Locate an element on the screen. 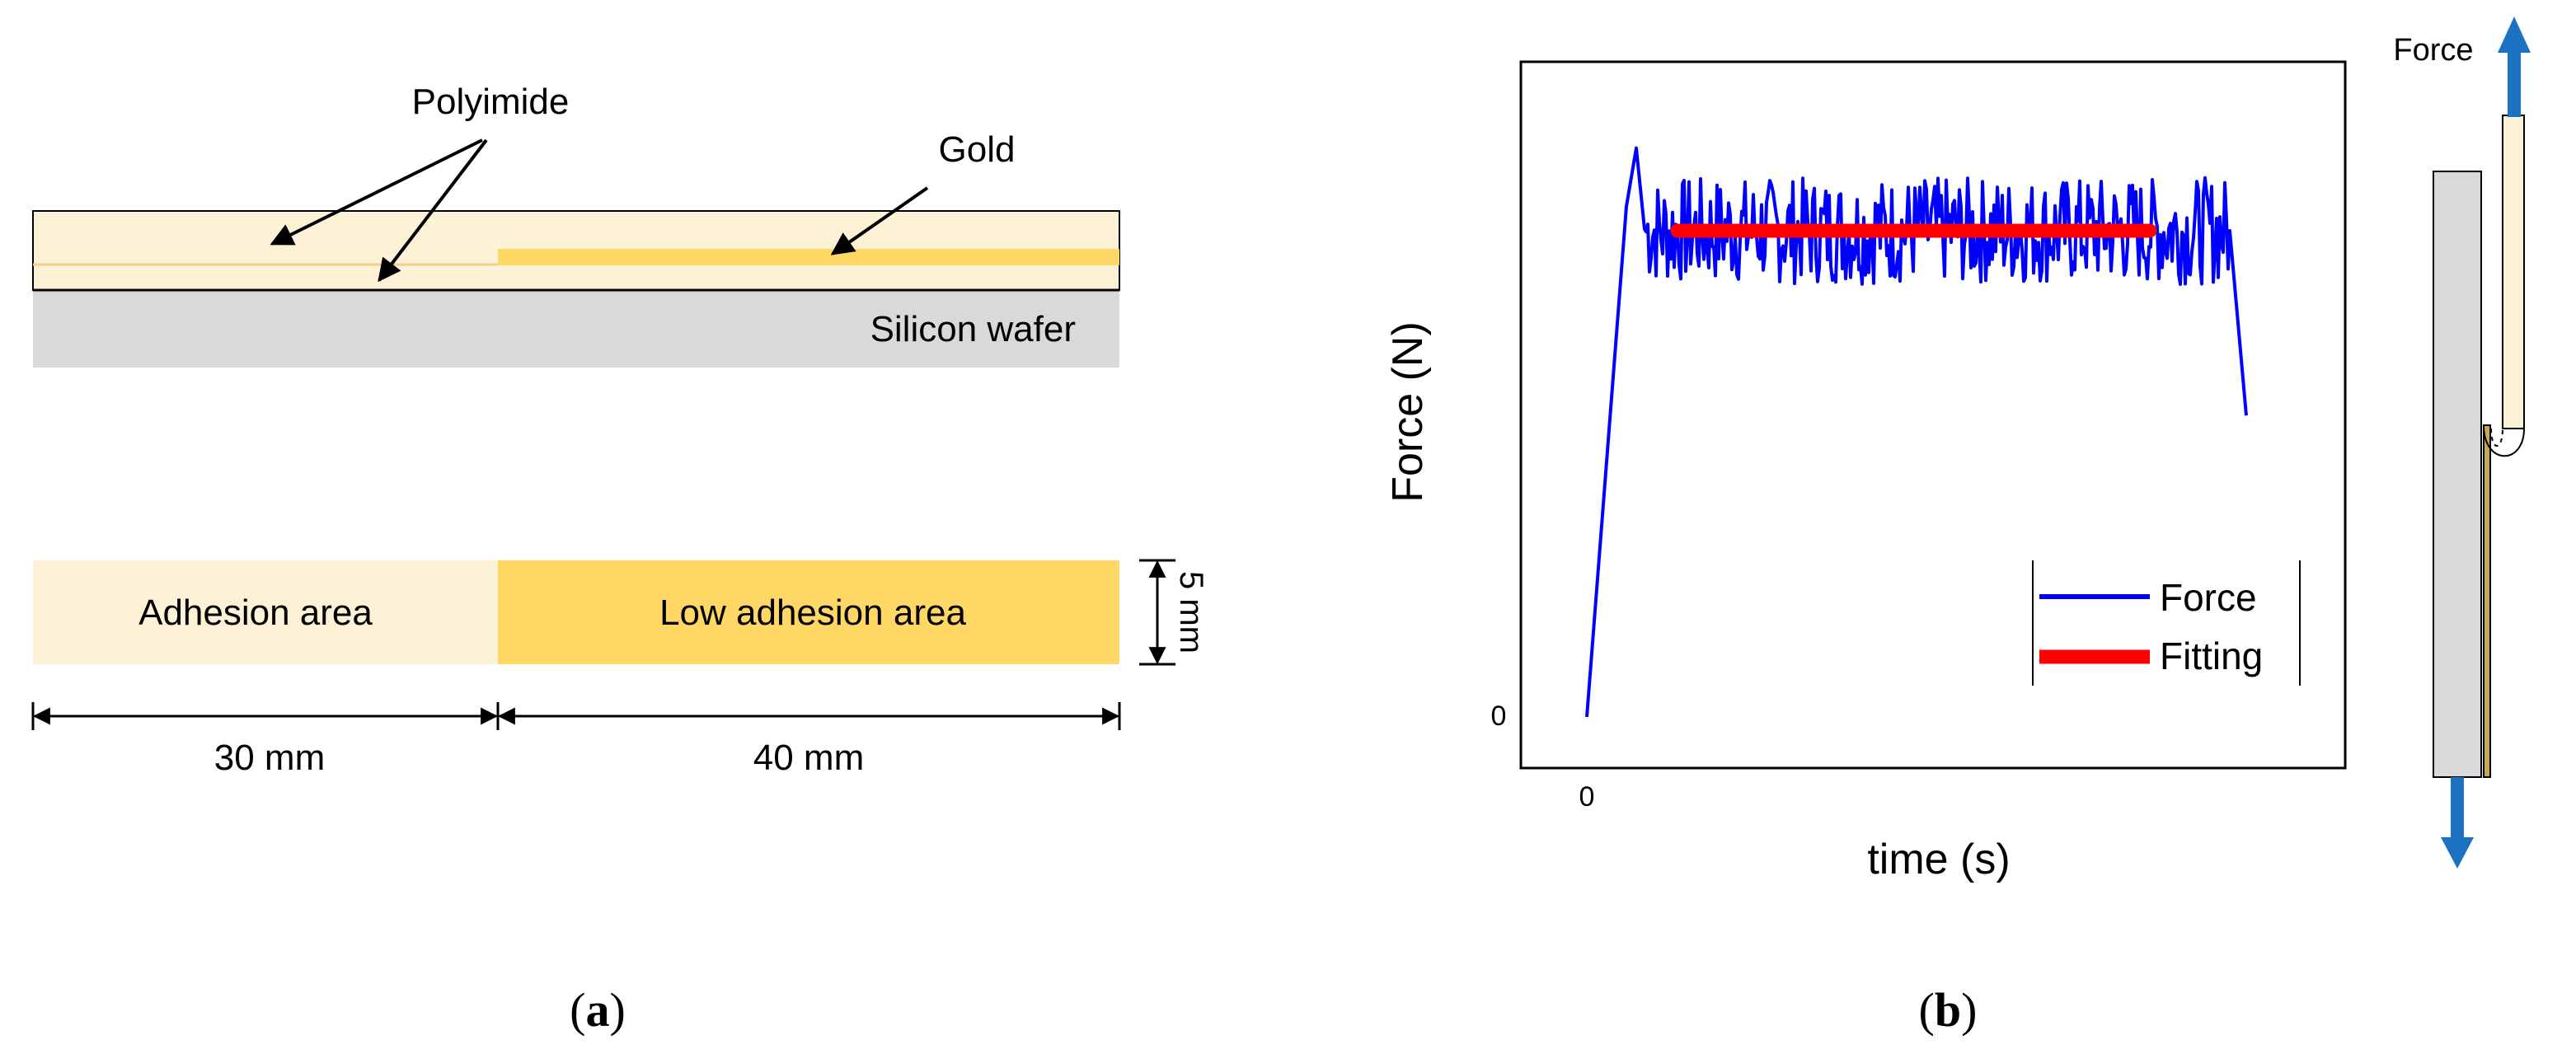 The image size is (2576, 1054). legend-force-label: Force is located at coordinates (2209, 597).